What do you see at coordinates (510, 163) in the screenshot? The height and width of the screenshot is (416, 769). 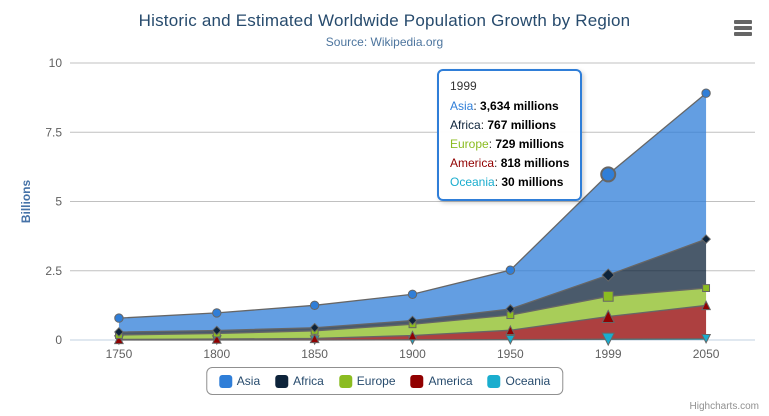 I see `tooltip-row-america: America: 818 millions` at bounding box center [510, 163].